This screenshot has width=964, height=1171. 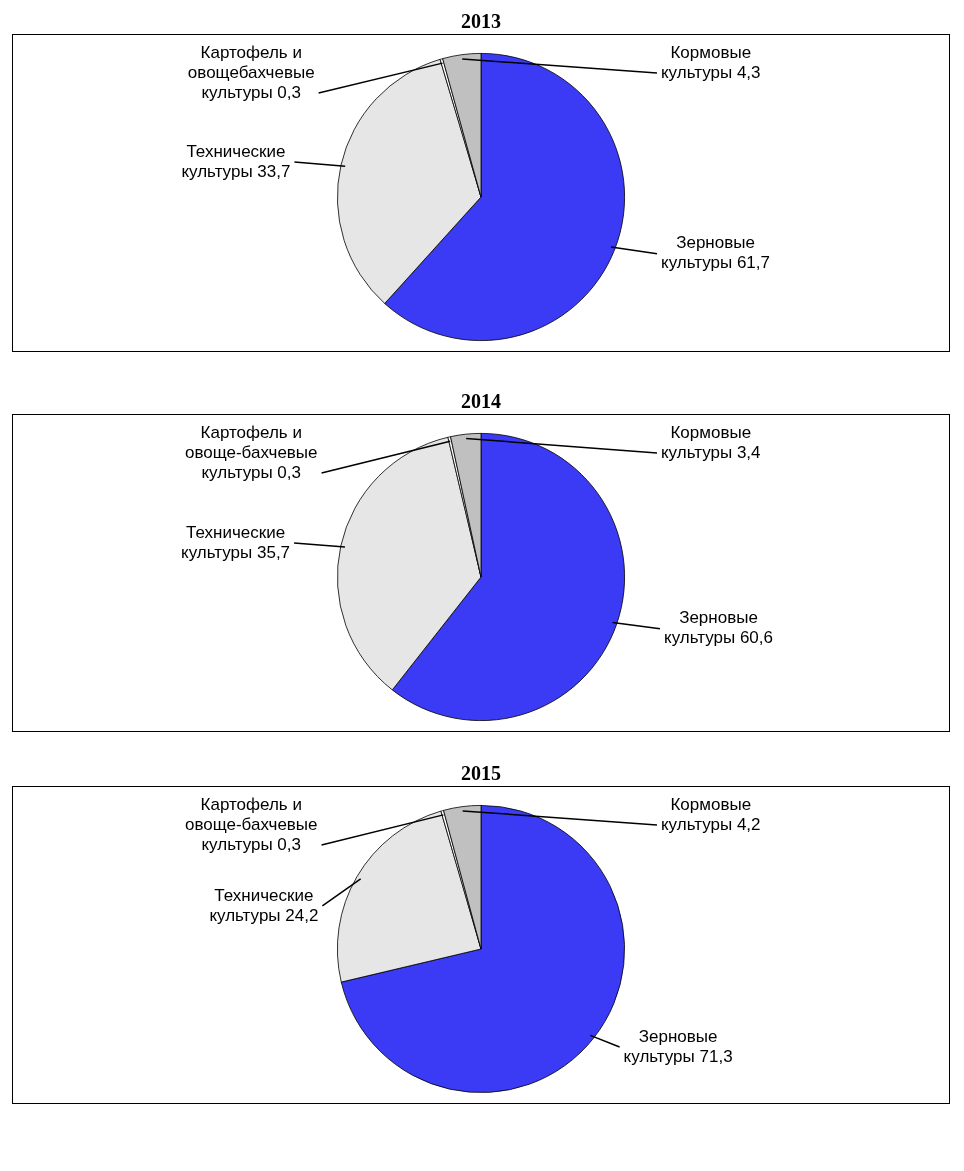 I want to click on slice-label: Кормовые культуры 4,3, so click(x=710, y=62).